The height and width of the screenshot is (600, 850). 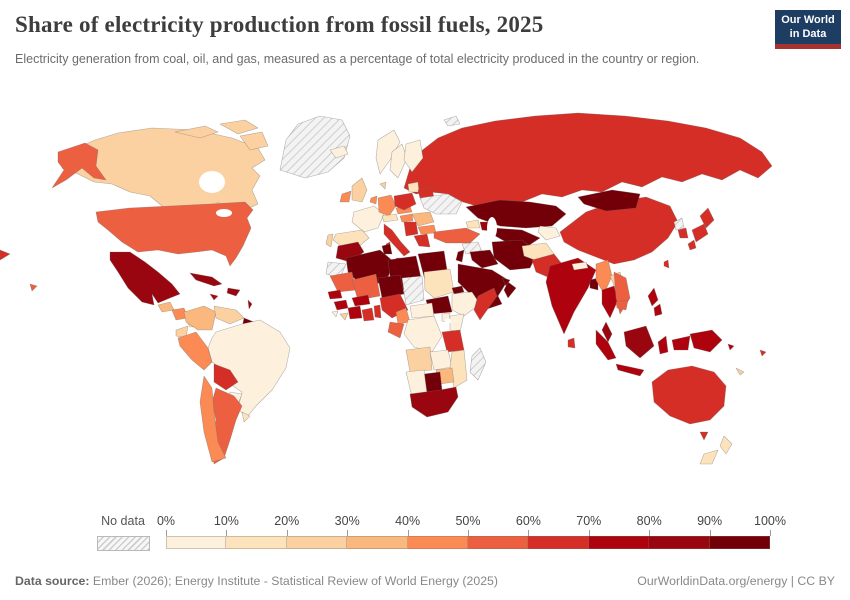 What do you see at coordinates (692, 245) in the screenshot?
I see `country-japan-south: Japan (Kyushu): 60-70%` at bounding box center [692, 245].